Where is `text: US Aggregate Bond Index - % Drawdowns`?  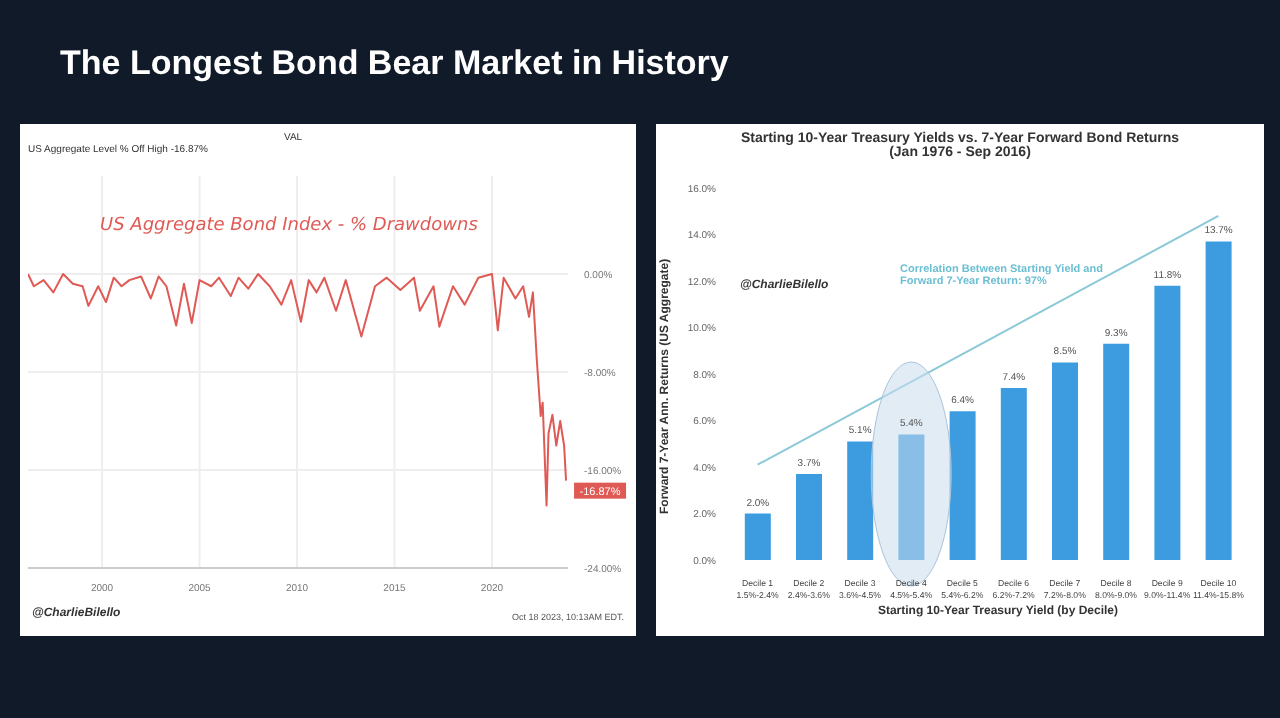
text: US Aggregate Bond Index - % Drawdowns is located at coordinates (289, 226).